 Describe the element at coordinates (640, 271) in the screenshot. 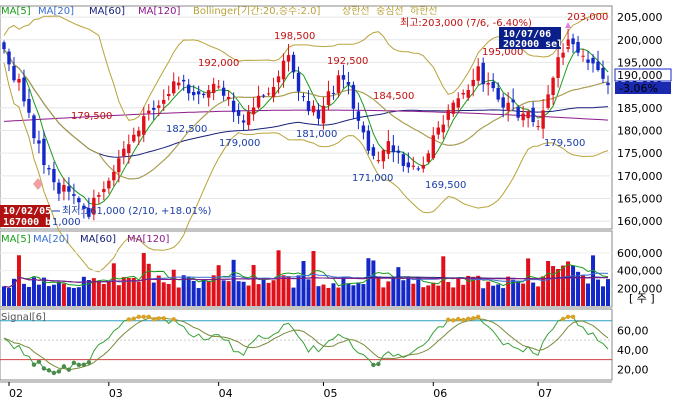

I see `volume-y-axis: 600,000 400,000 200,000` at that location.